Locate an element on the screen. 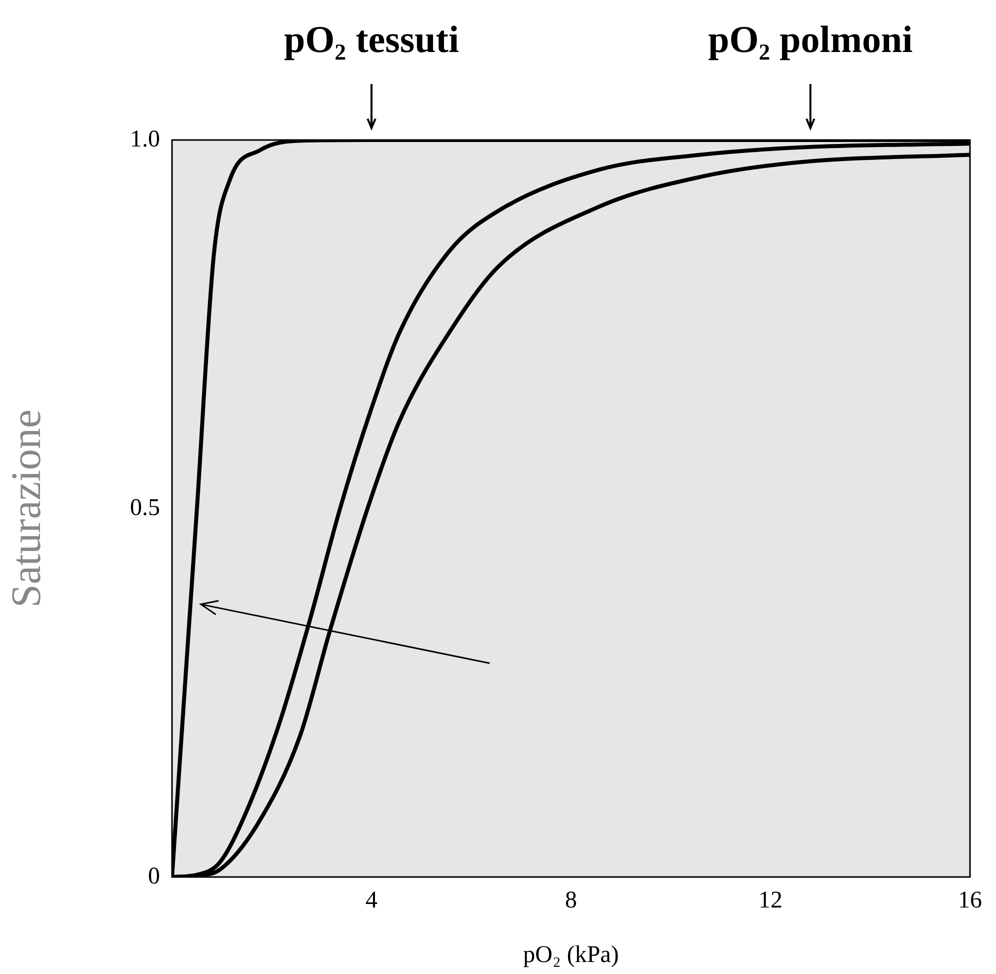 The height and width of the screenshot is (974, 996). y-tick-label: 0.5 is located at coordinates (145, 507).